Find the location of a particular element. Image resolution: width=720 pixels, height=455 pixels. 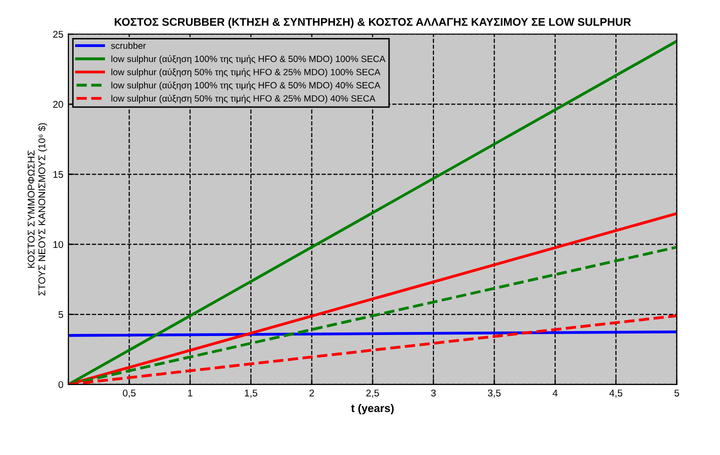

x-tick-label: 5 is located at coordinates (677, 393).